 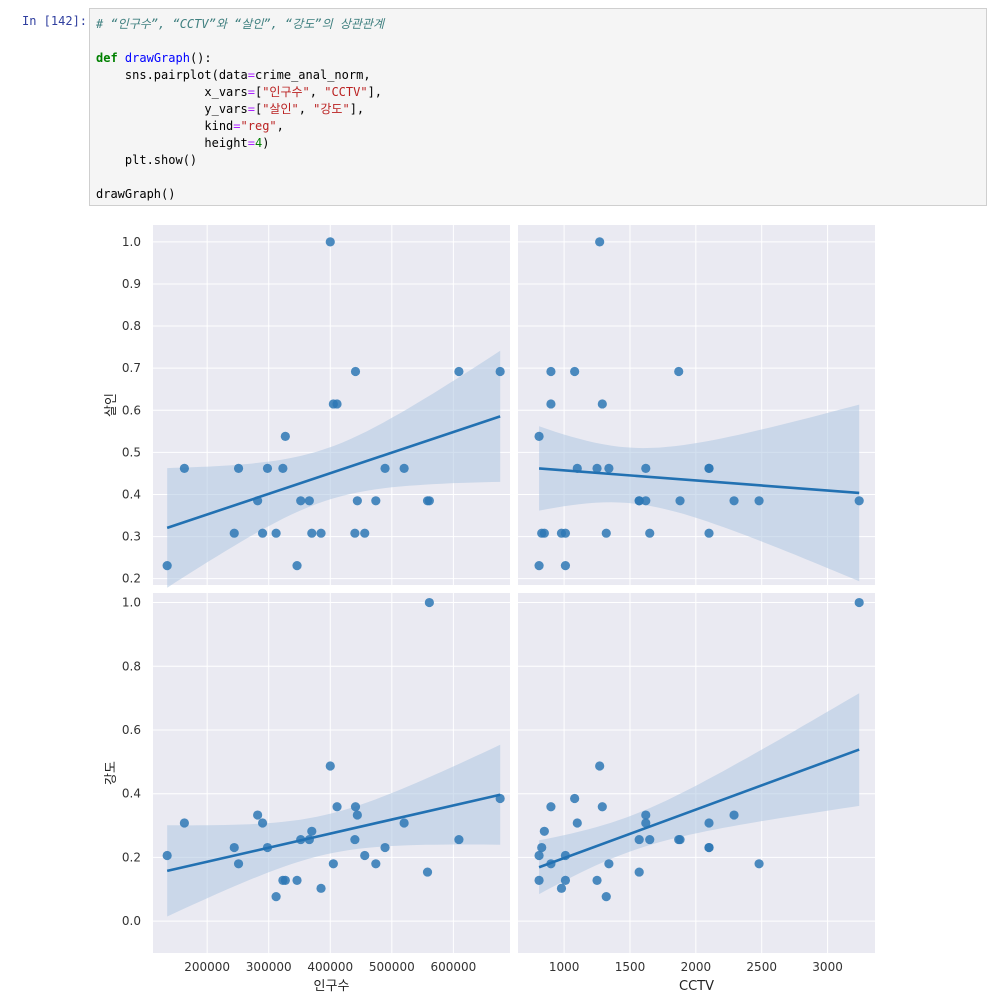 What do you see at coordinates (131, 494) in the screenshot?
I see `y-tick-label: 0.4` at bounding box center [131, 494].